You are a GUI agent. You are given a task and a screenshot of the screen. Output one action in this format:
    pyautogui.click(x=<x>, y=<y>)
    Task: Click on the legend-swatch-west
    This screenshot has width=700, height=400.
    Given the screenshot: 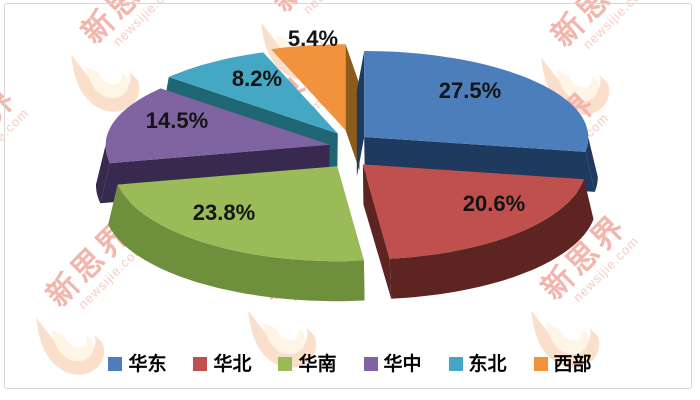 What is the action you would take?
    pyautogui.click(x=540, y=364)
    